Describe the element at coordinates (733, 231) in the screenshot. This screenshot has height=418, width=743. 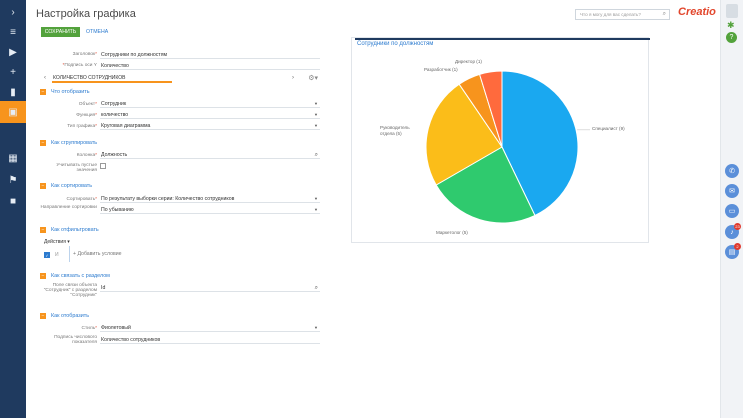
I see `bell-icon: ♪ 23` at that location.